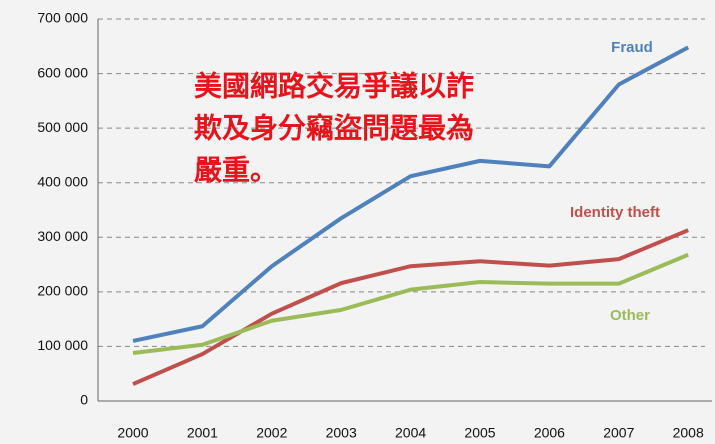 The image size is (715, 444). I want to click on series-label: Fraud, so click(632, 47).